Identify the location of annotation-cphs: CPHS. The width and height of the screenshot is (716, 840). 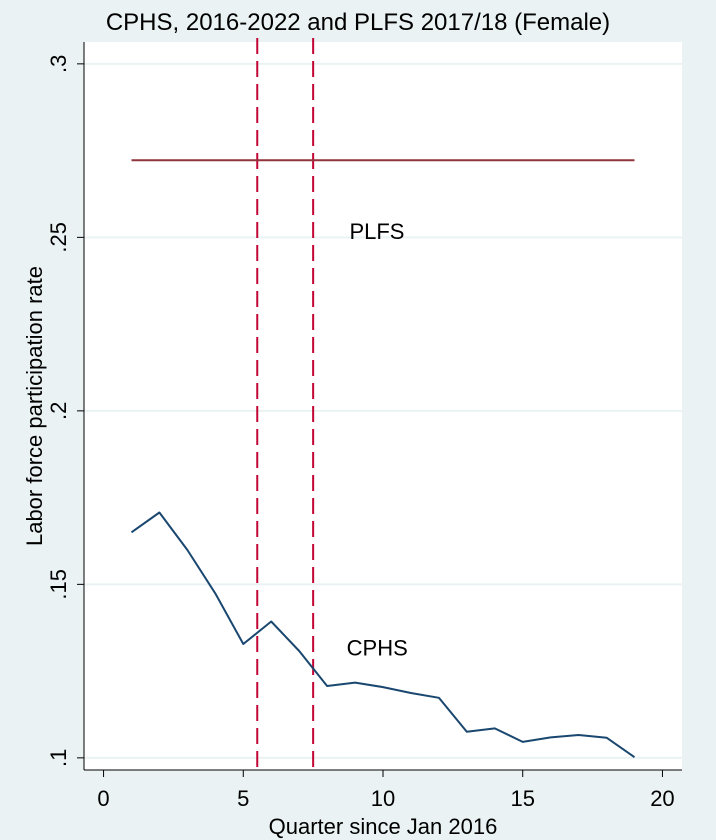
(377, 647).